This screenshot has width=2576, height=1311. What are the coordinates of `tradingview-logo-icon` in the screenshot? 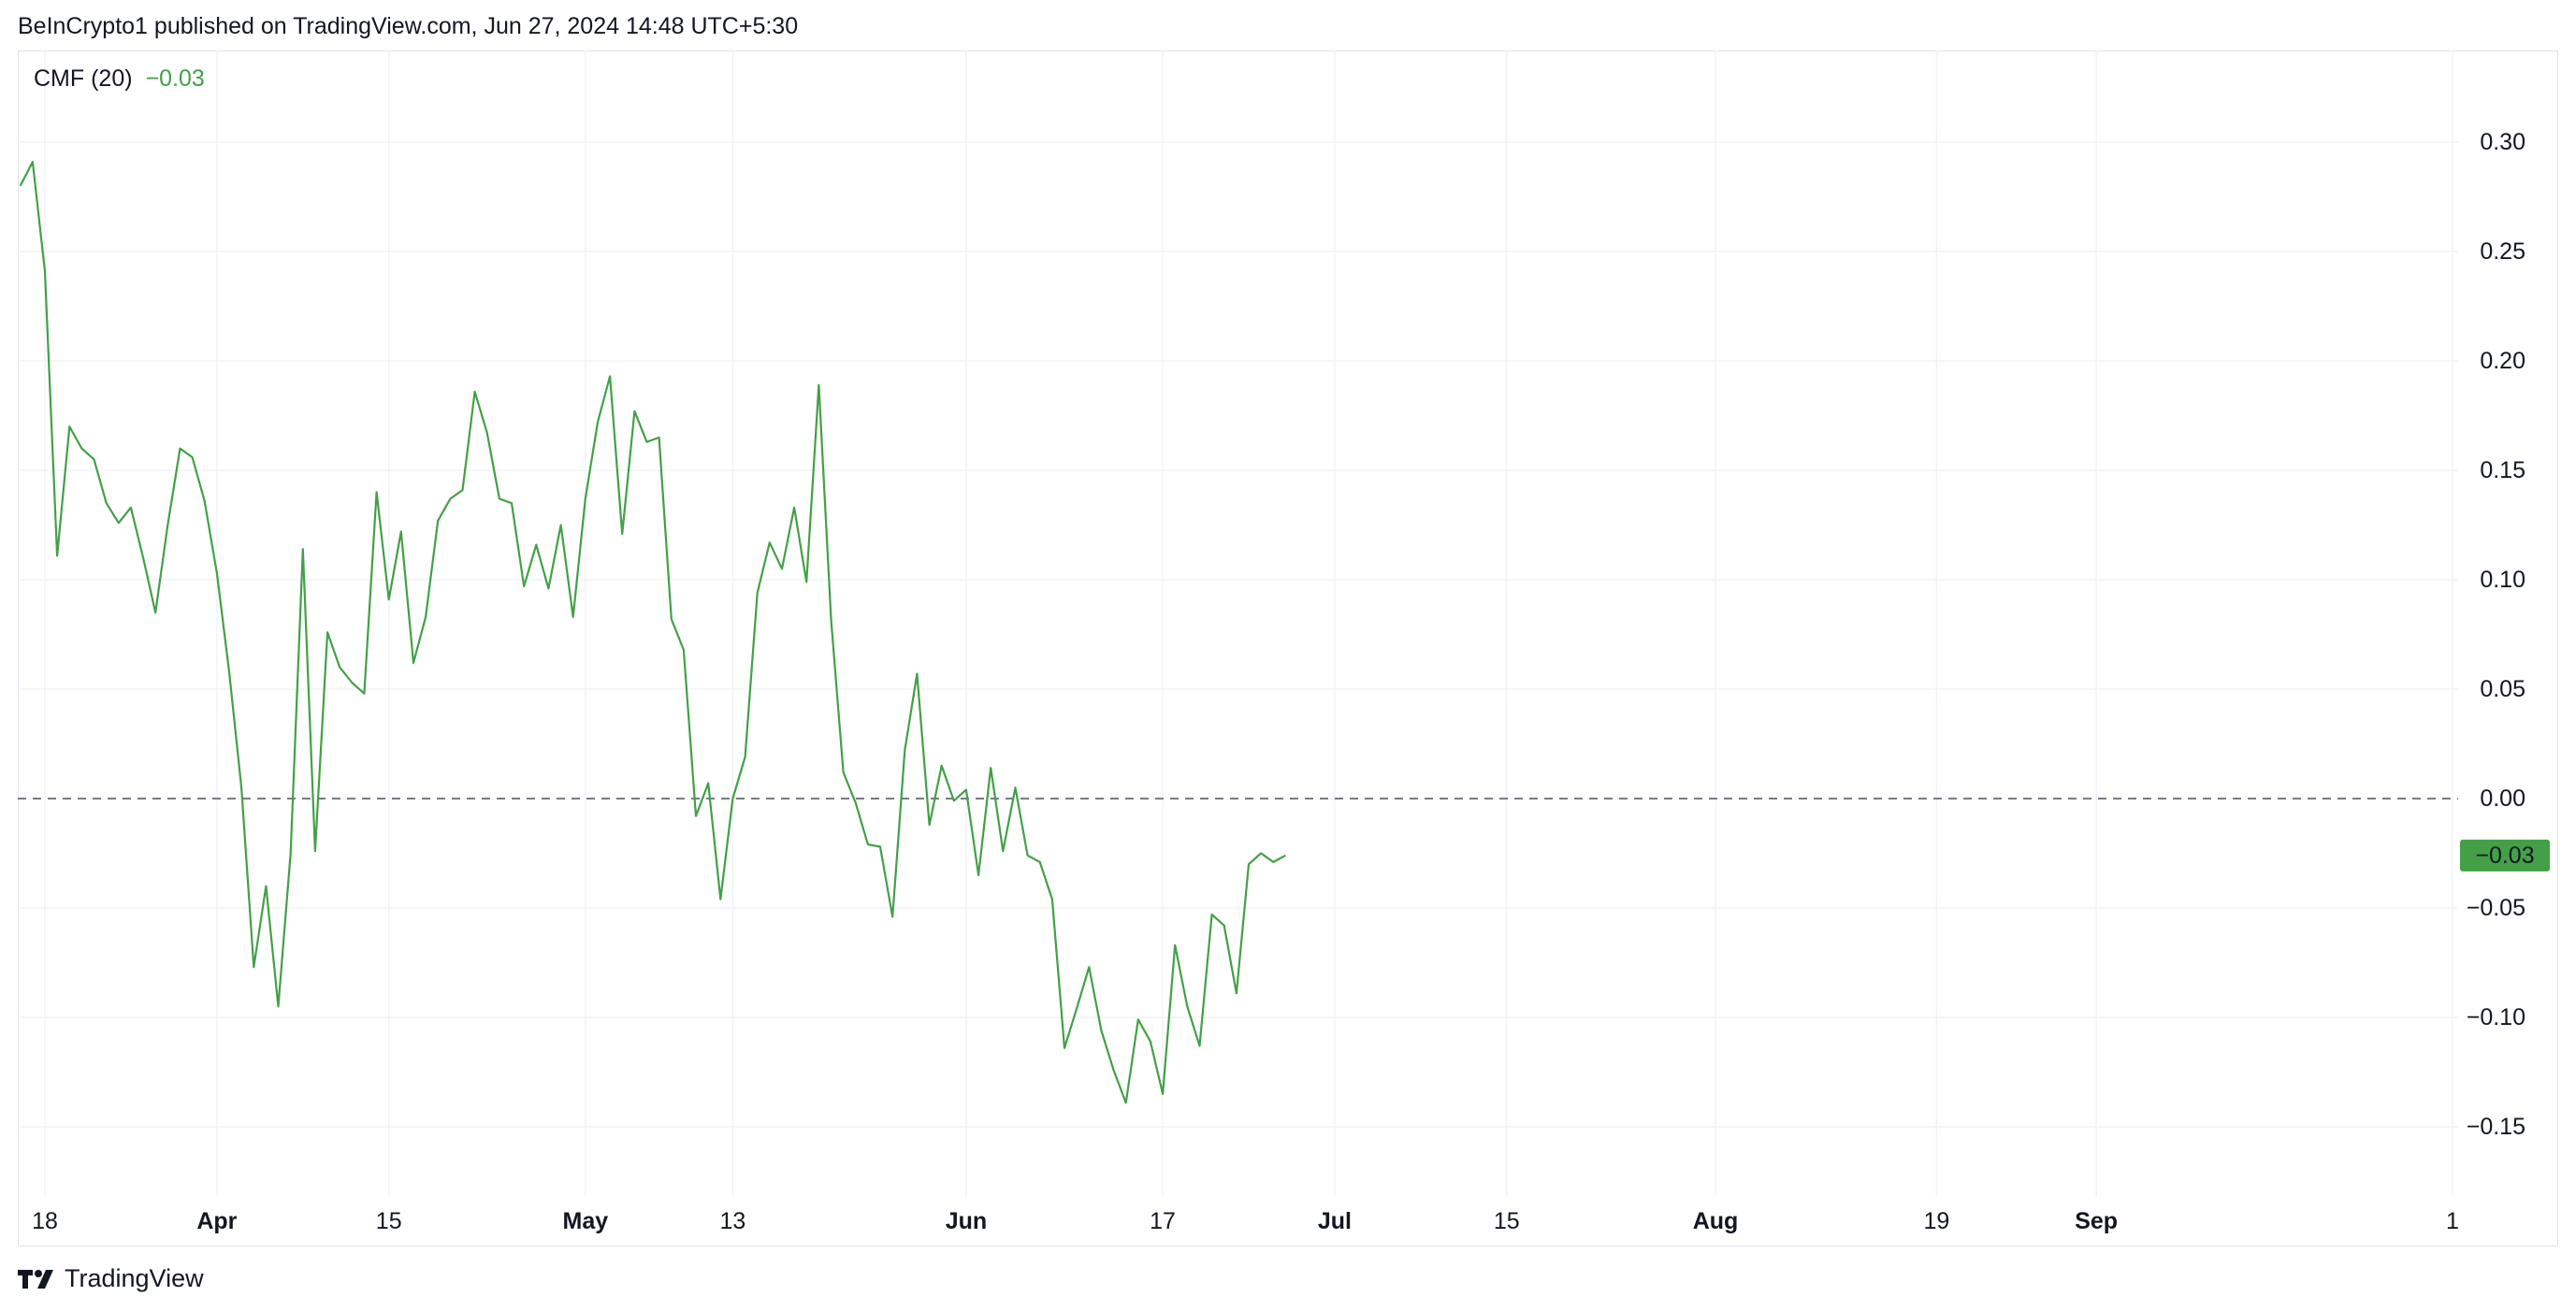 It's located at (35, 1279).